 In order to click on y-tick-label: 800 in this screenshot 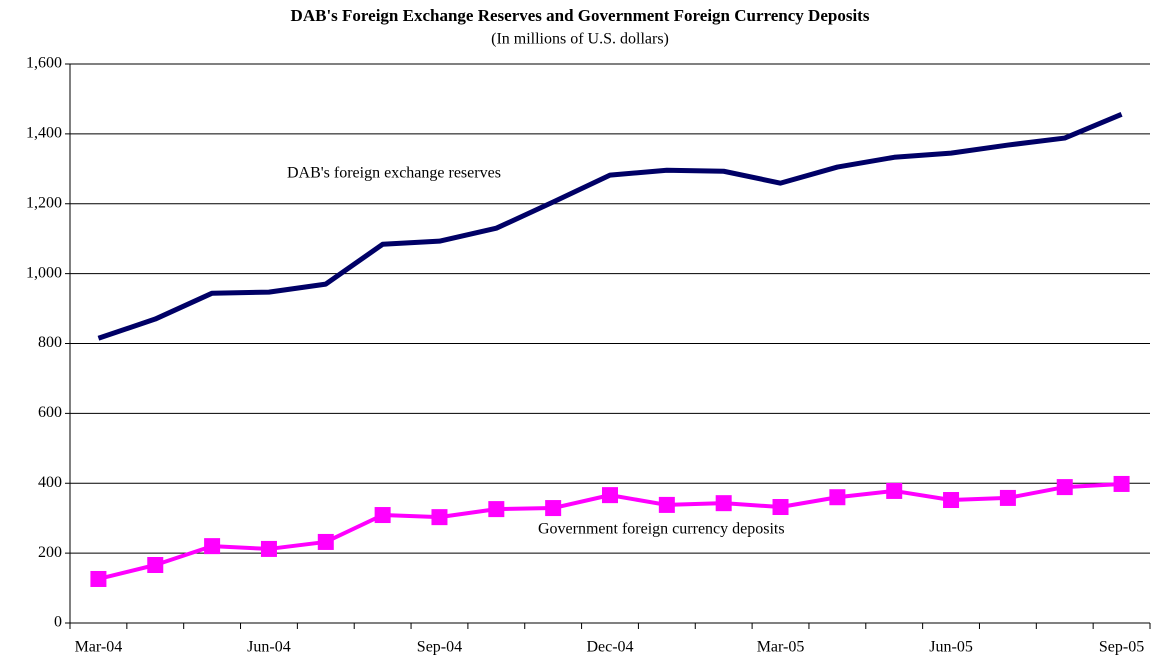, I will do `click(50, 342)`.